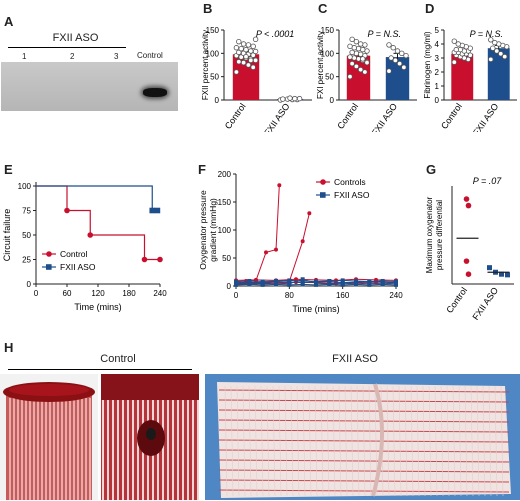 This screenshot has width=520, height=501. What do you see at coordinates (429, 234) in the screenshot?
I see `y-axis-label: Maximum oxygenator` at bounding box center [429, 234].